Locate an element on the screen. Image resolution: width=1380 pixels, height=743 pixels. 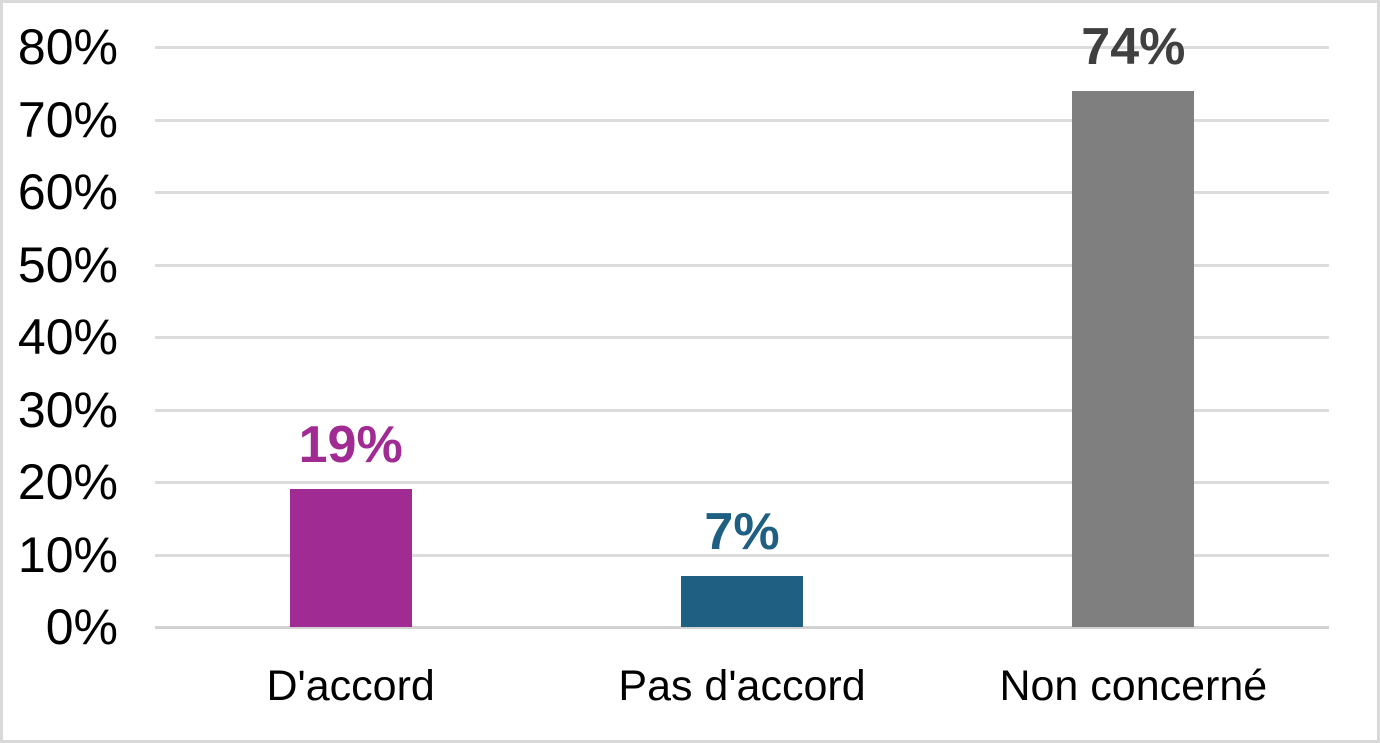
x-axis-category-label: Non concerné is located at coordinates (1133, 686).